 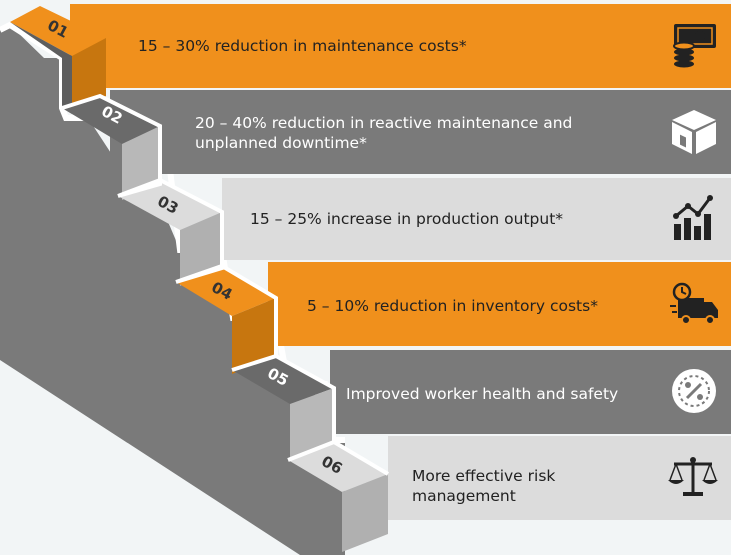 What do you see at coordinates (482, 394) in the screenshot?
I see `step-text-5: Improved worker health and safety` at bounding box center [482, 394].